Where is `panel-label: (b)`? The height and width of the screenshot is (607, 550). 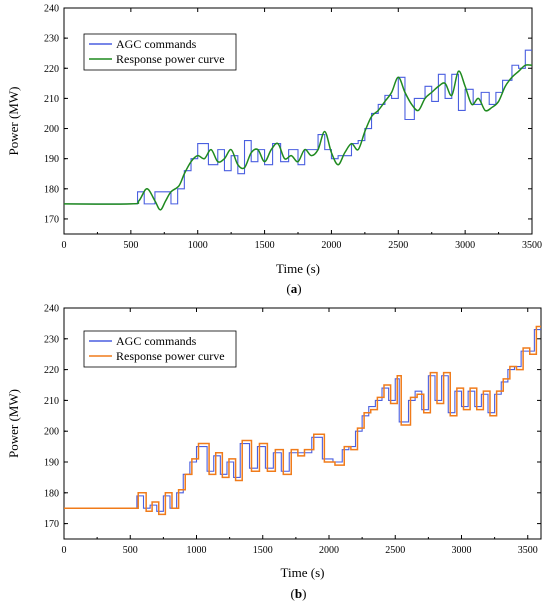
panel-label: (b) is located at coordinates (299, 593).